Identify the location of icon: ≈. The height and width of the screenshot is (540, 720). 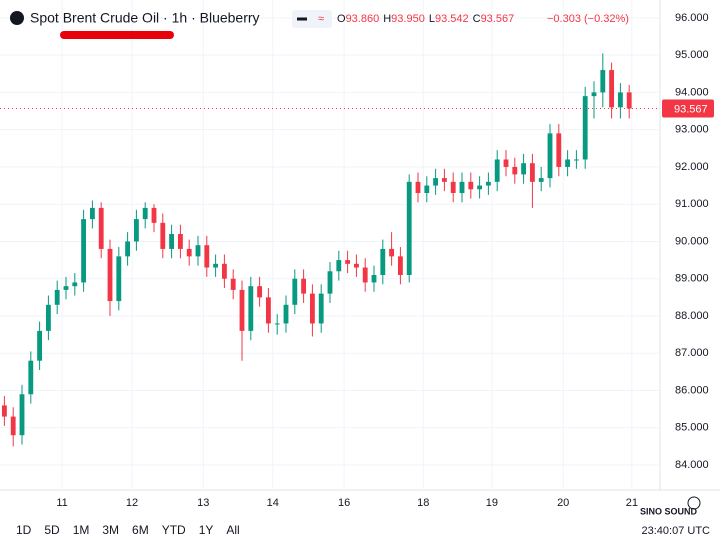
(321, 19).